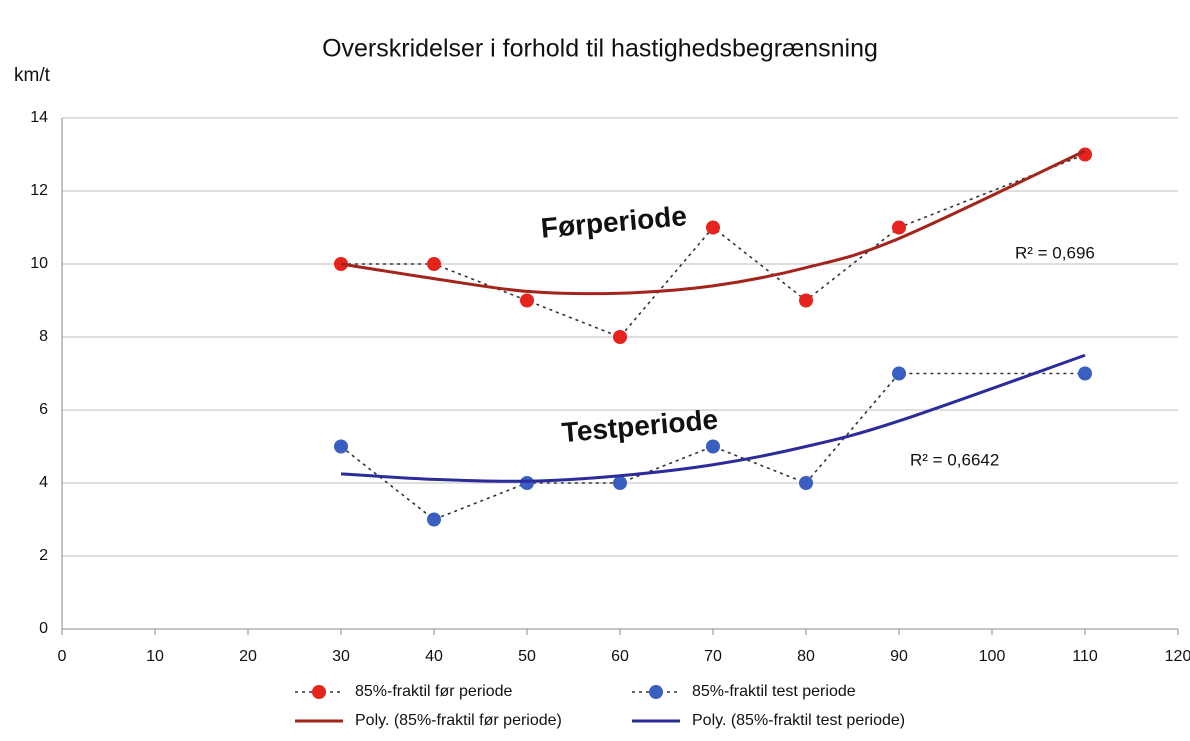 This screenshot has width=1190, height=741. Describe the element at coordinates (527, 656) in the screenshot. I see `x-tick-label: 50` at that location.